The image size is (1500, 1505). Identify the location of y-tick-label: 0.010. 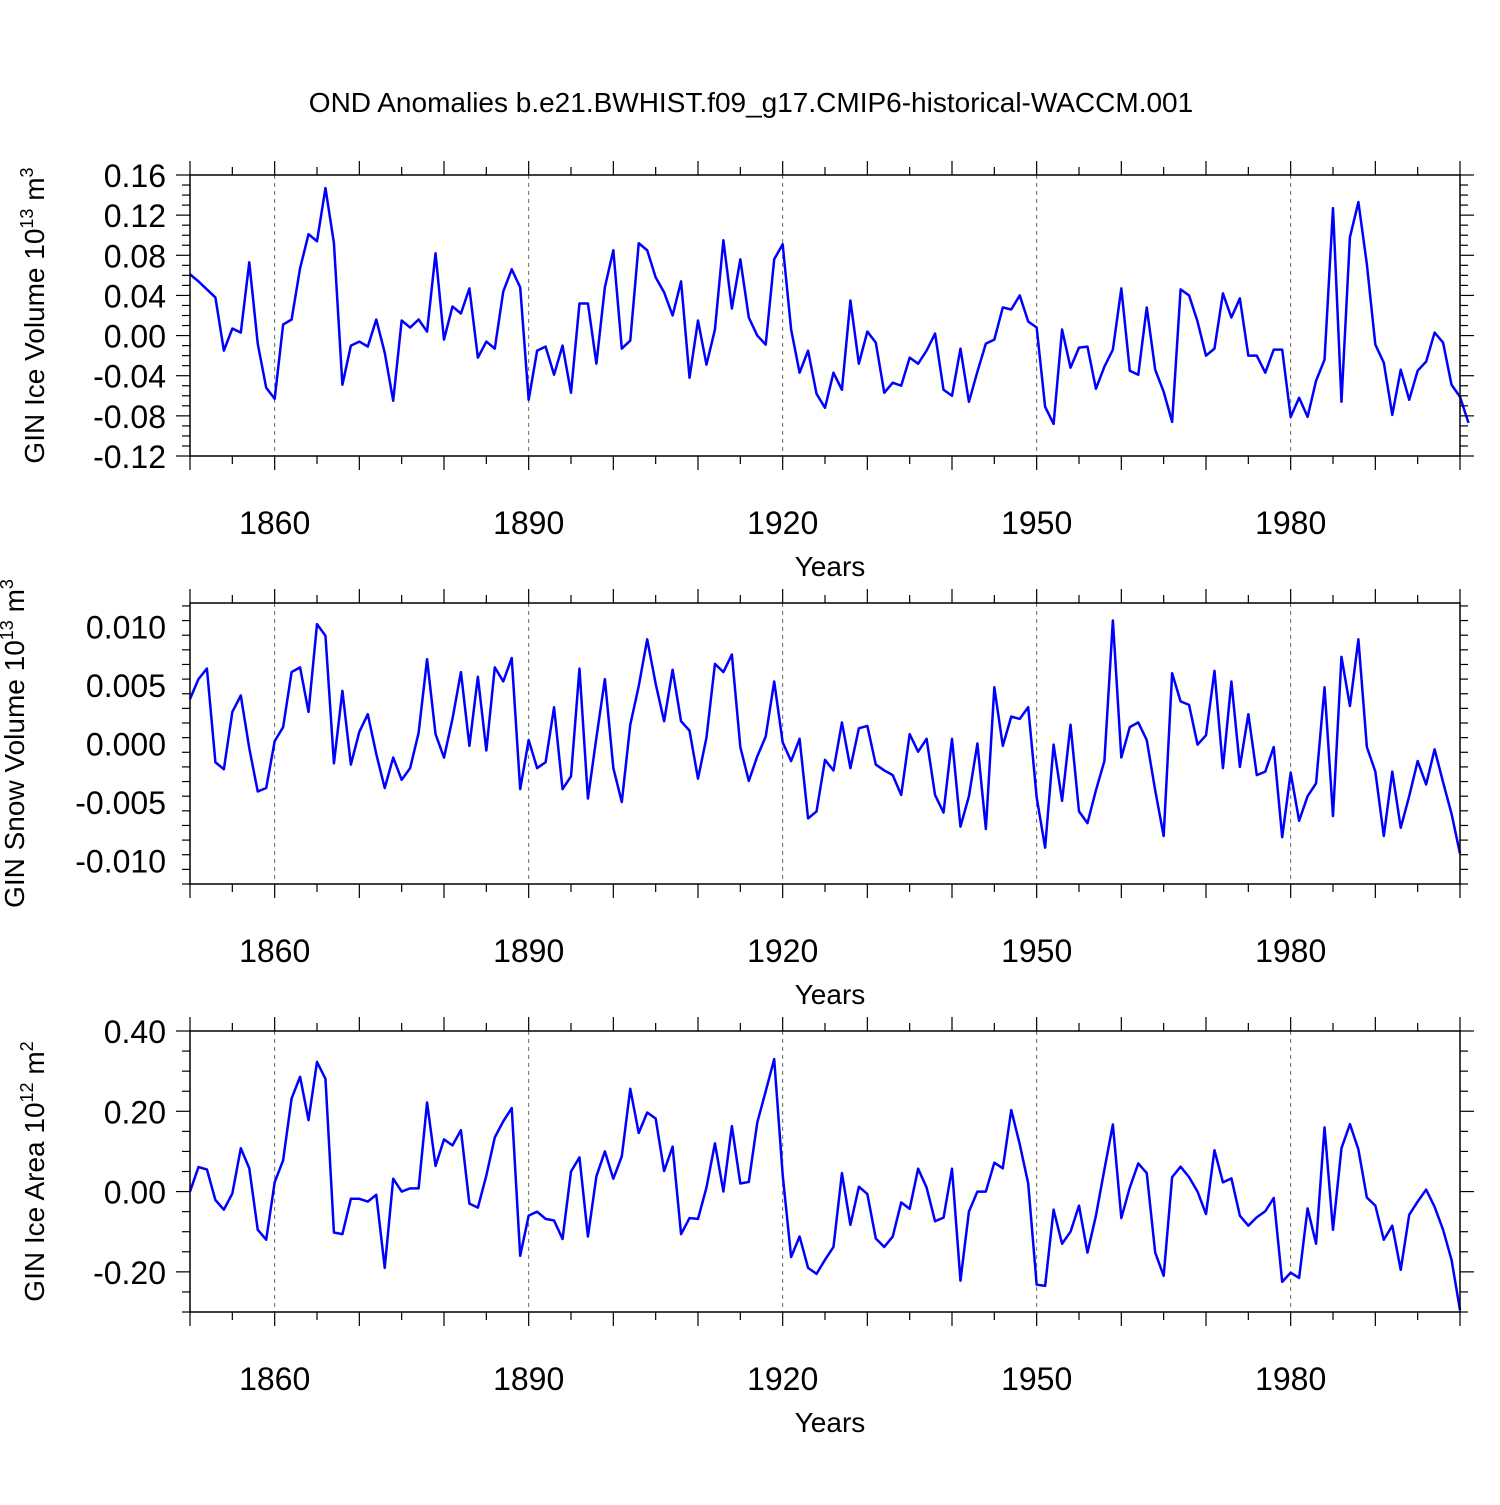
(126, 627).